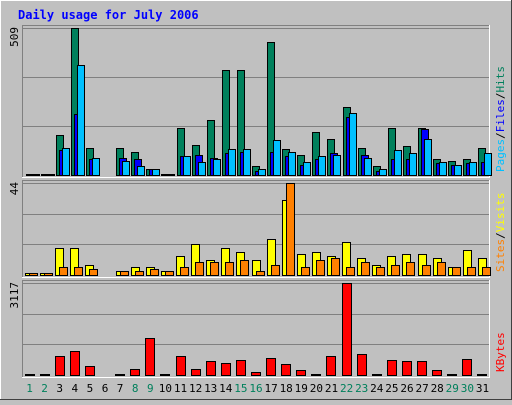 The height and width of the screenshot is (405, 512). I want to click on x-tick-label-day-2: 2, so click(44, 388).